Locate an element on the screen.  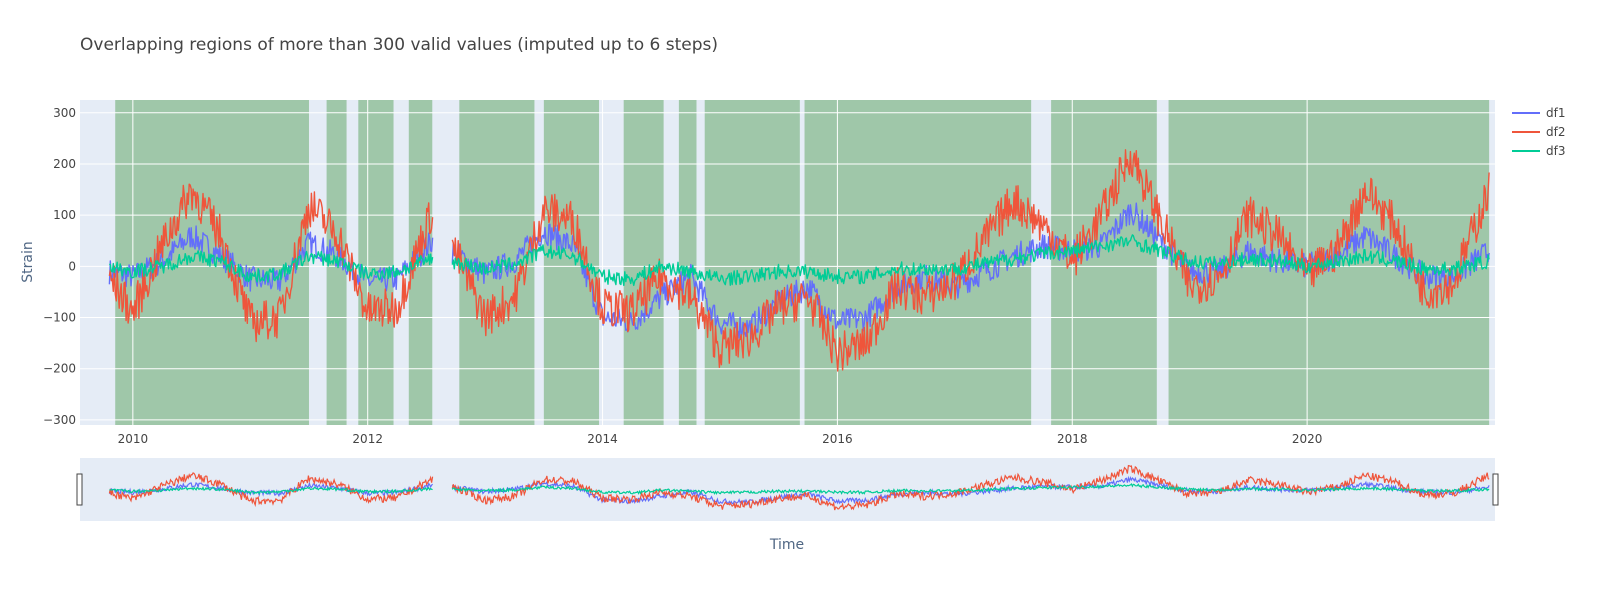
x-axis: 2010 2012 2014 2016 2018 2020 is located at coordinates (720, 439).